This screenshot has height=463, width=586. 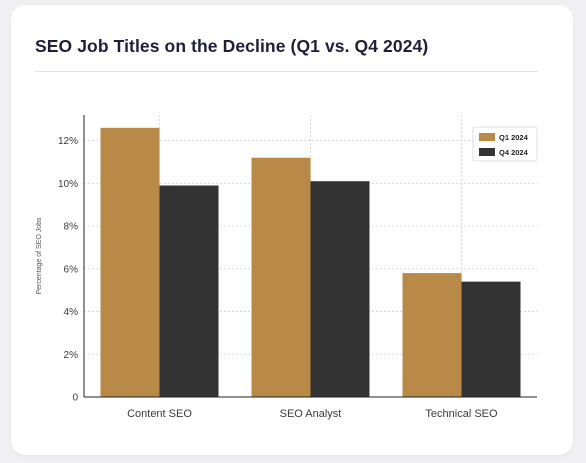 I want to click on y-tick-label: 8%, so click(x=71, y=227).